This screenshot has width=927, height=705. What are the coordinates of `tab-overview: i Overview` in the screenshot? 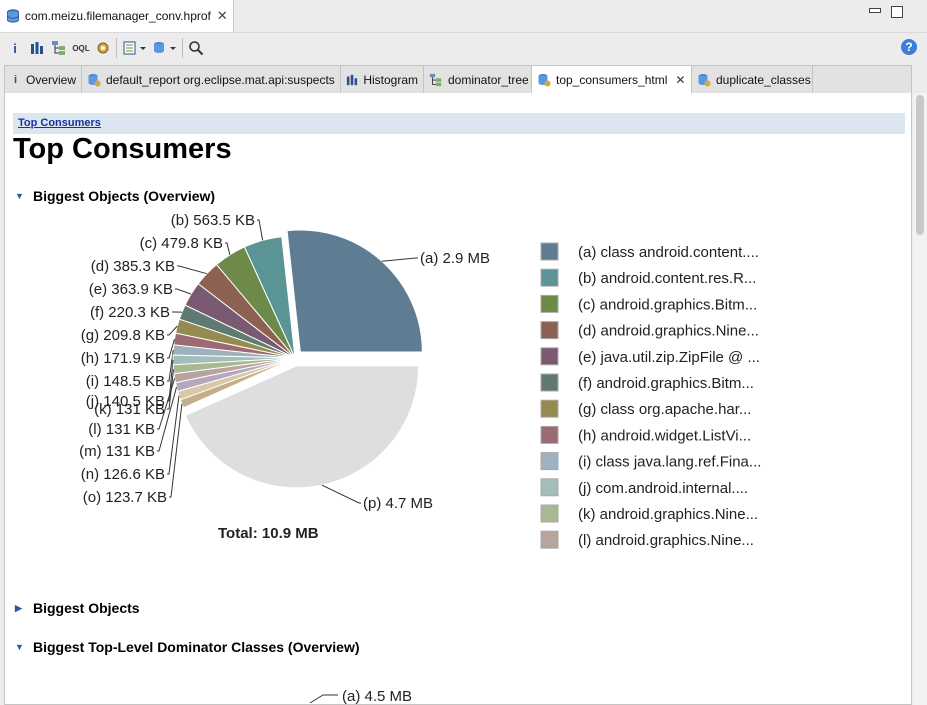 It's located at (43, 79).